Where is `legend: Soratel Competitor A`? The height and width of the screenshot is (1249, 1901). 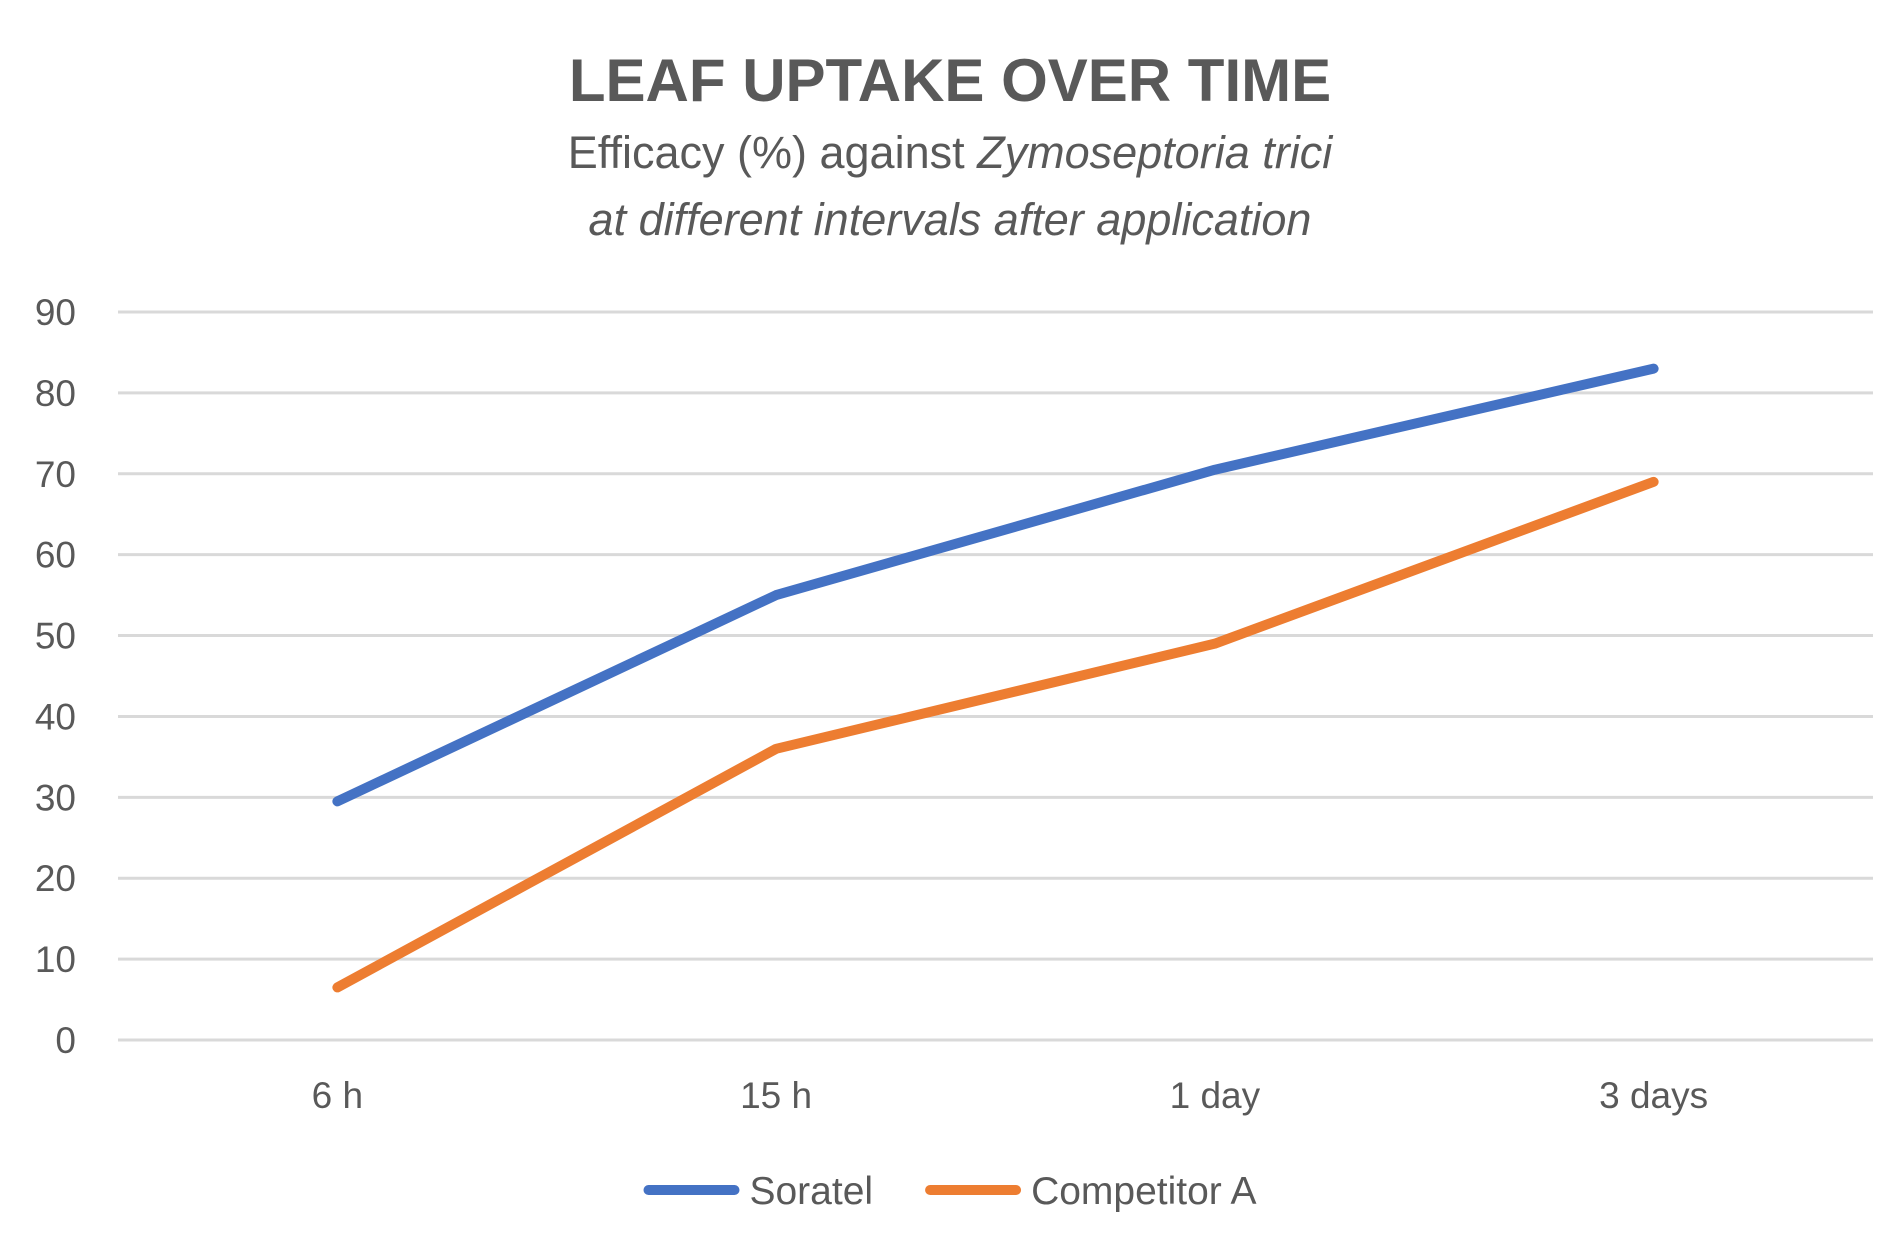 legend: Soratel Competitor A is located at coordinates (950, 1191).